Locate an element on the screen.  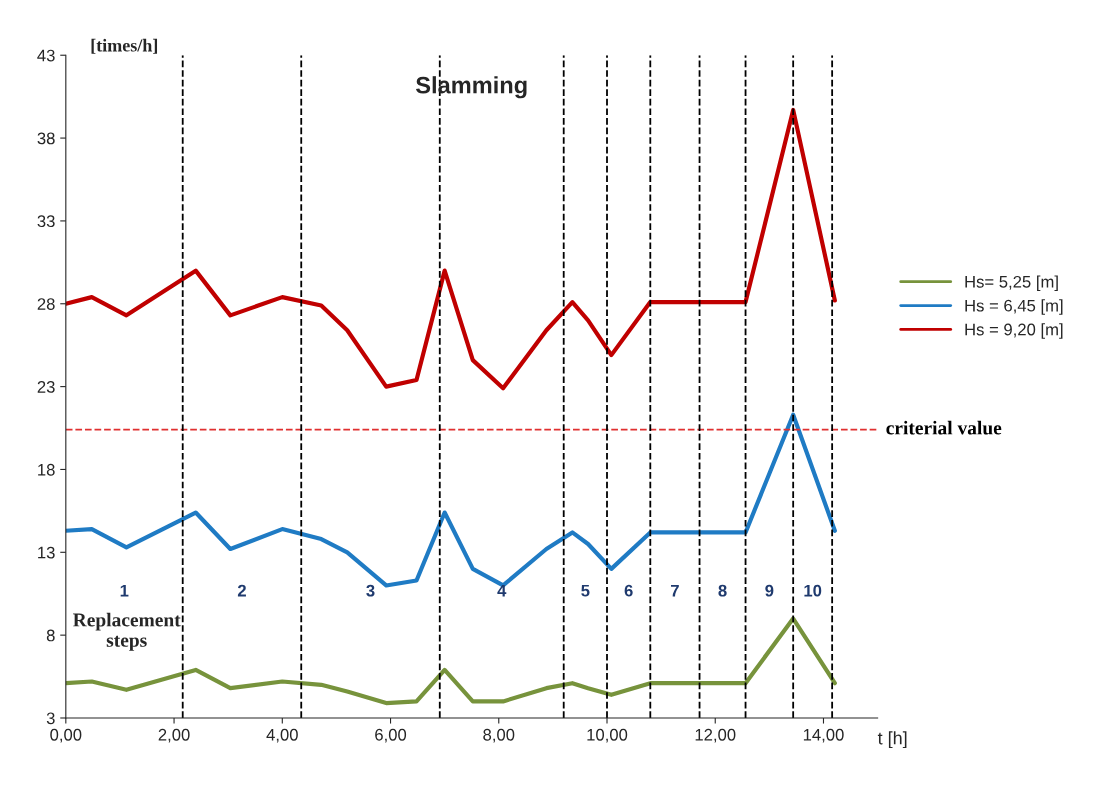
annotation: Replacement steps is located at coordinates (127, 631).